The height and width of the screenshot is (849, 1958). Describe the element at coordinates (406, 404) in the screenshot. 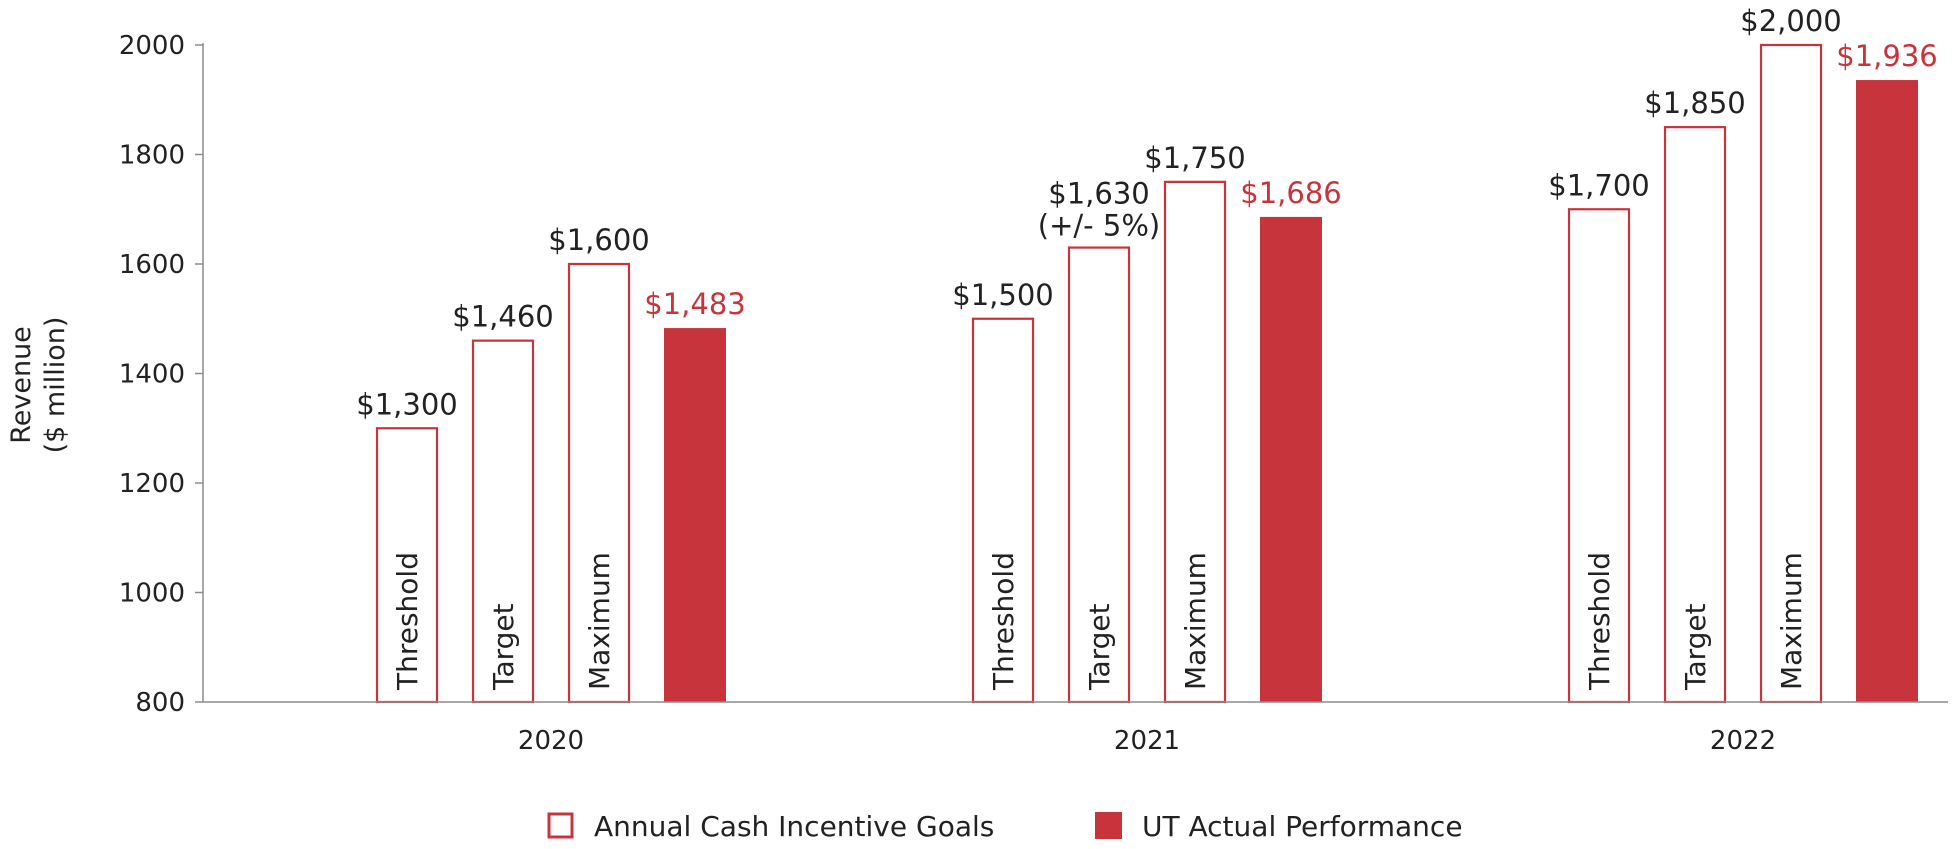

I see `bar-value-label: $1,300` at that location.